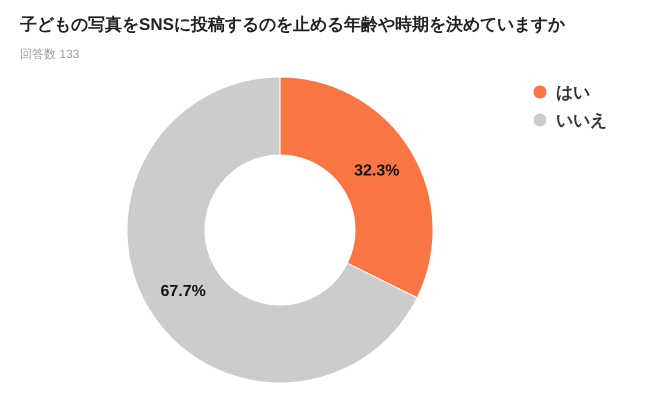  What do you see at coordinates (50, 54) in the screenshot?
I see `chart-subtitle: 回答数 133` at bounding box center [50, 54].